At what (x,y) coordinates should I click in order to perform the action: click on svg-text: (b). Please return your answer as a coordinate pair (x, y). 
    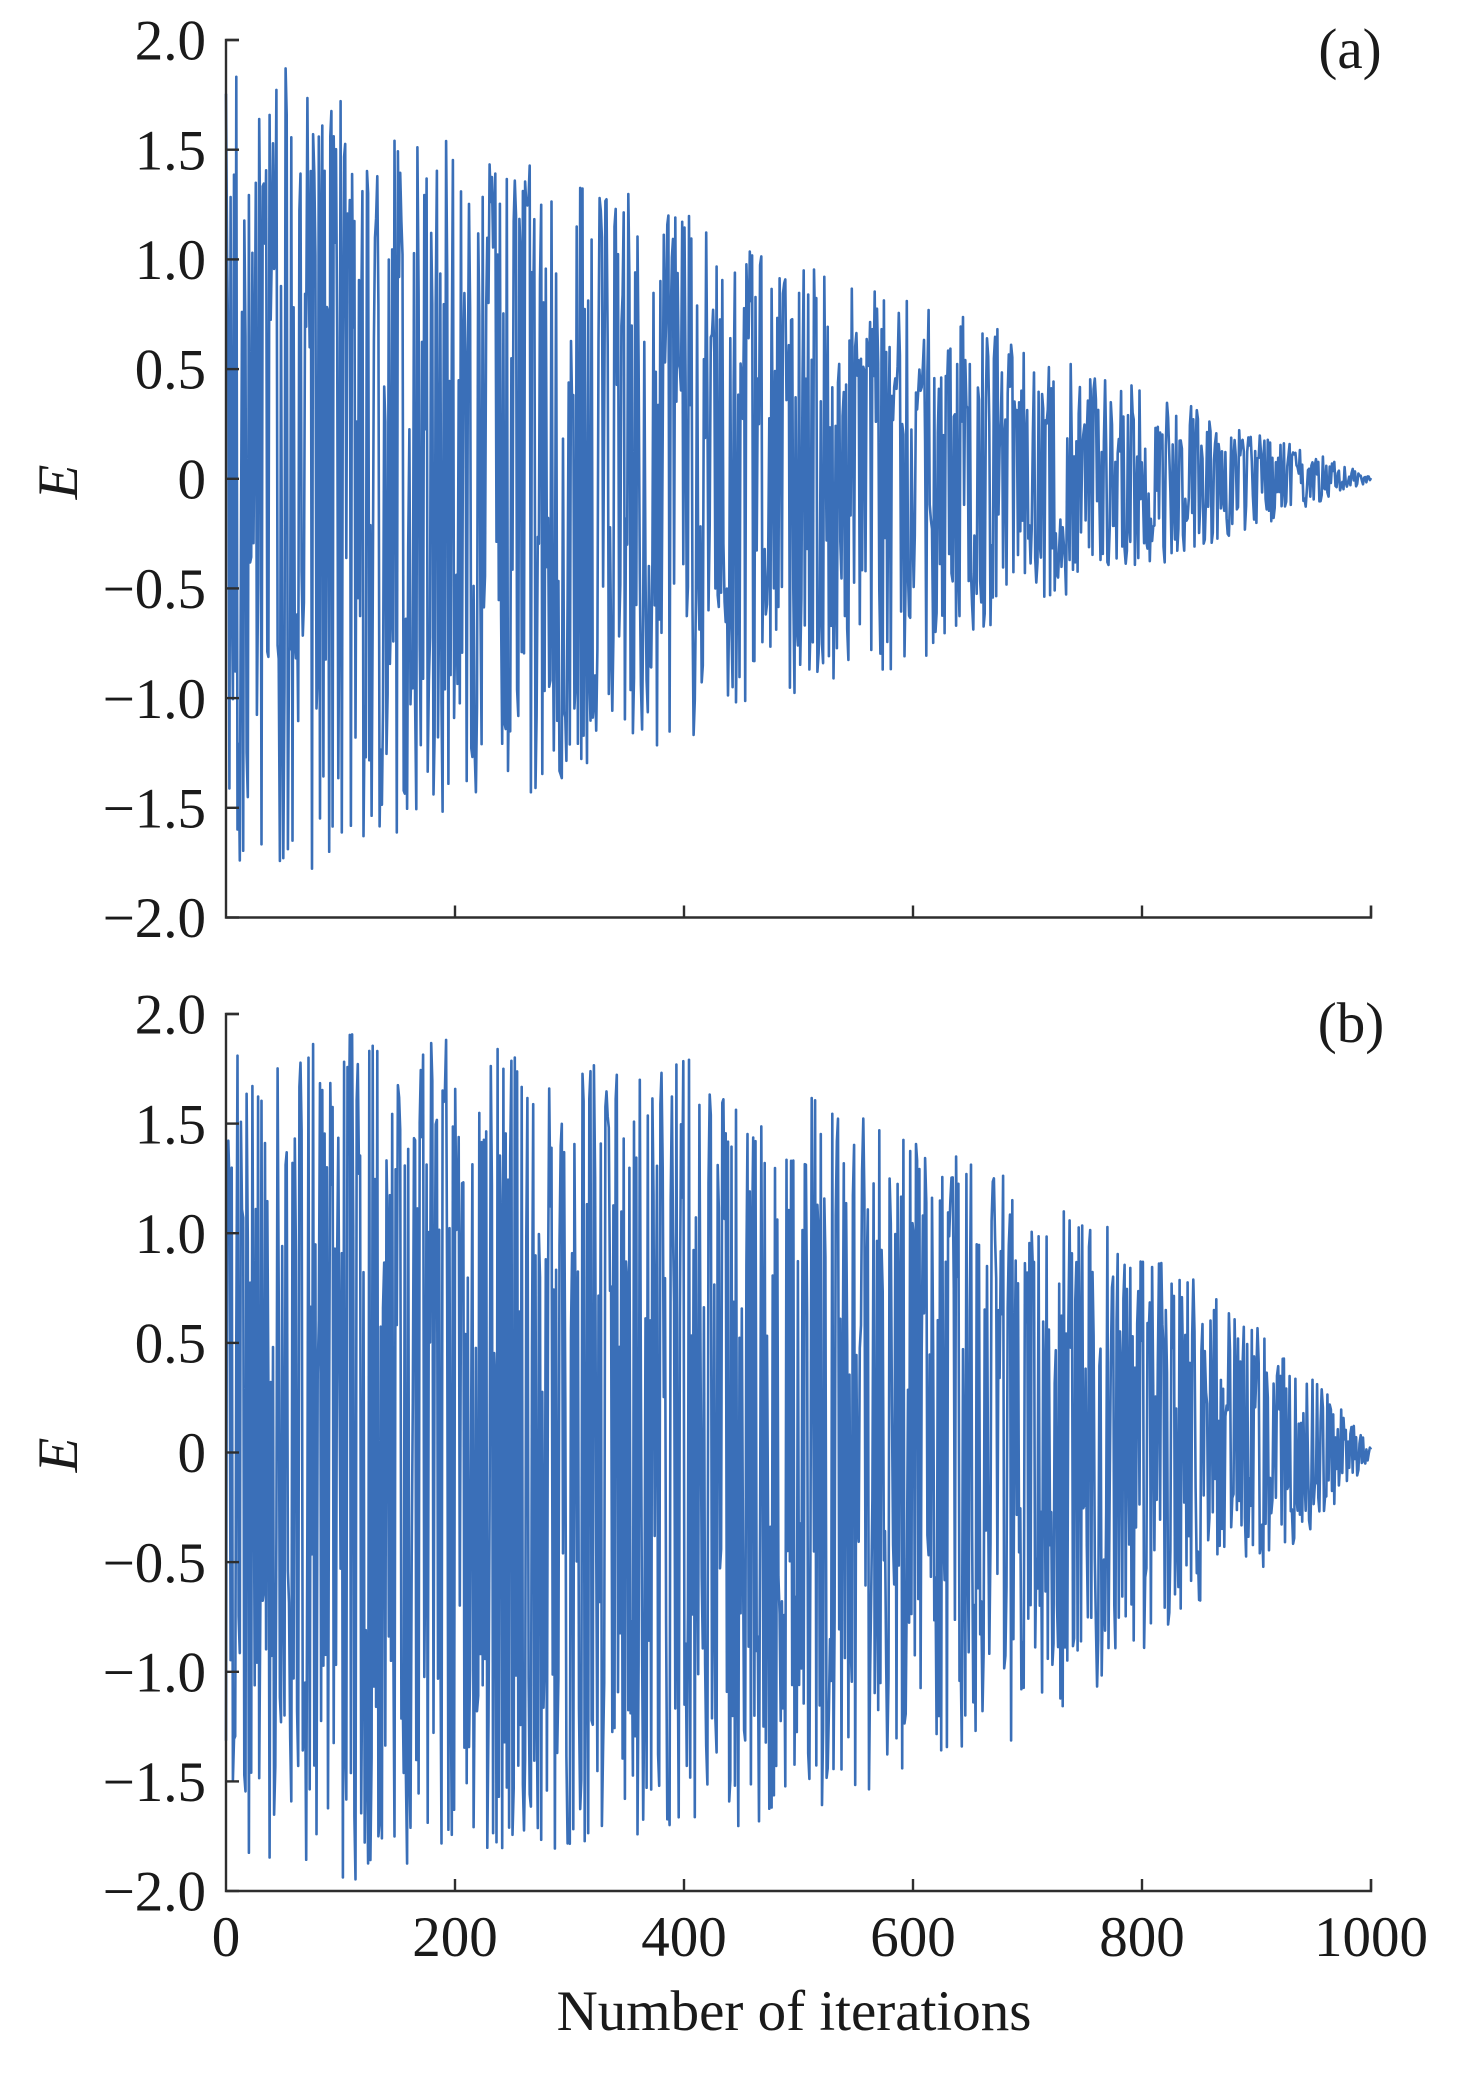
    Looking at the image, I should click on (1351, 1023).